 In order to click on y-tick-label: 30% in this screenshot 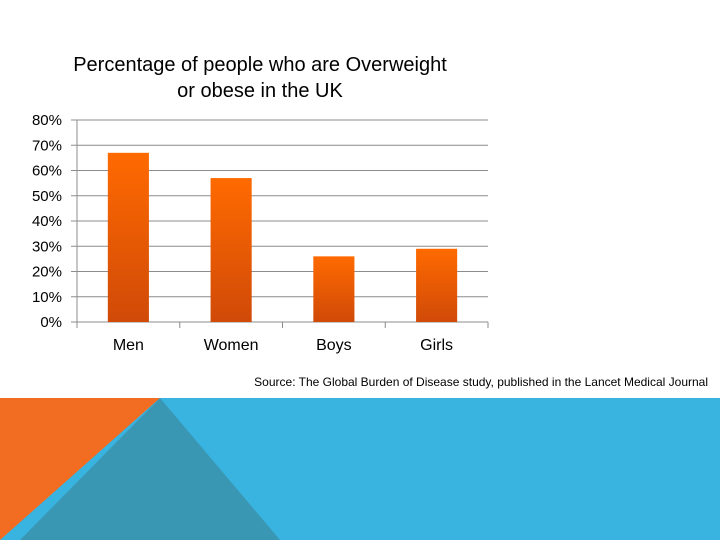, I will do `click(47, 246)`.